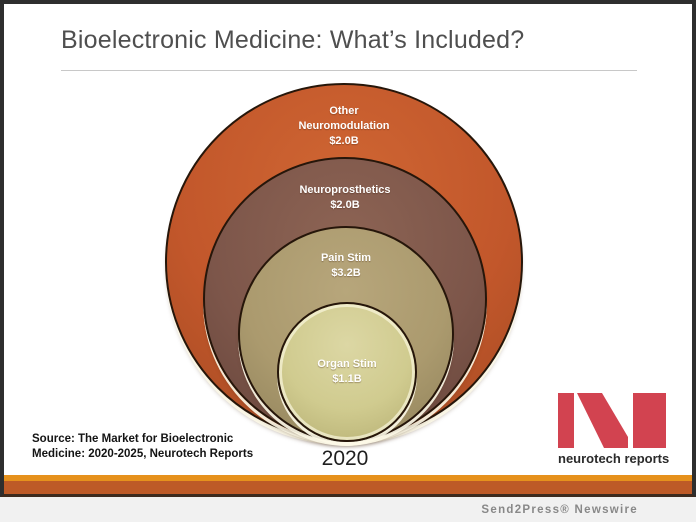 The image size is (696, 522). I want to click on logo-square, so click(649, 420).